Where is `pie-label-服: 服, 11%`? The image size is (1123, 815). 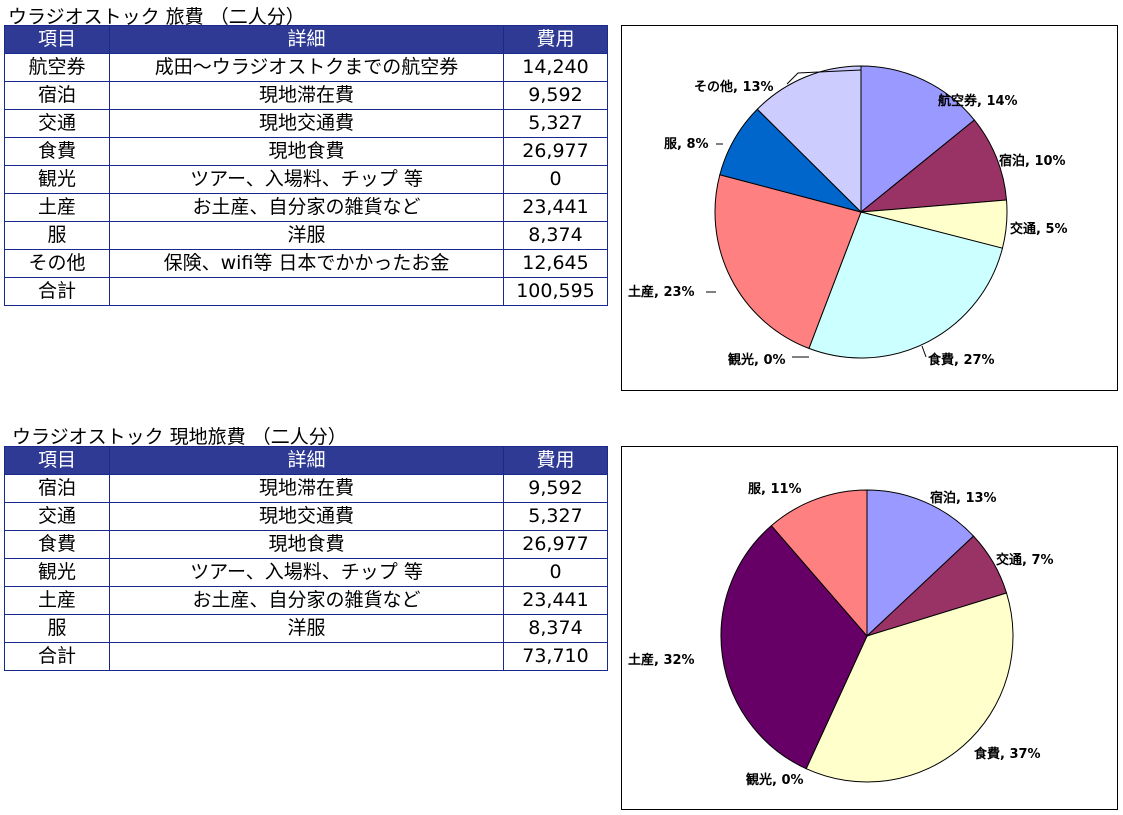
pie-label-服: 服, 11% is located at coordinates (775, 489).